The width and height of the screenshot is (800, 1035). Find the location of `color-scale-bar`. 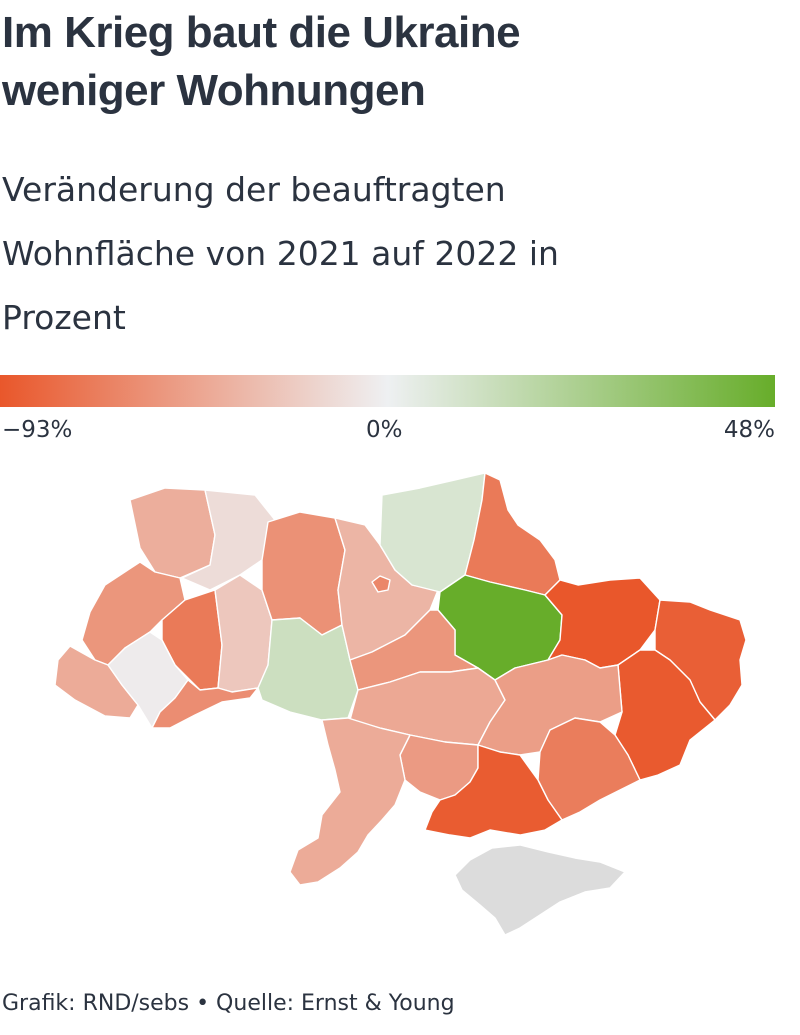

color-scale-bar is located at coordinates (387, 391).